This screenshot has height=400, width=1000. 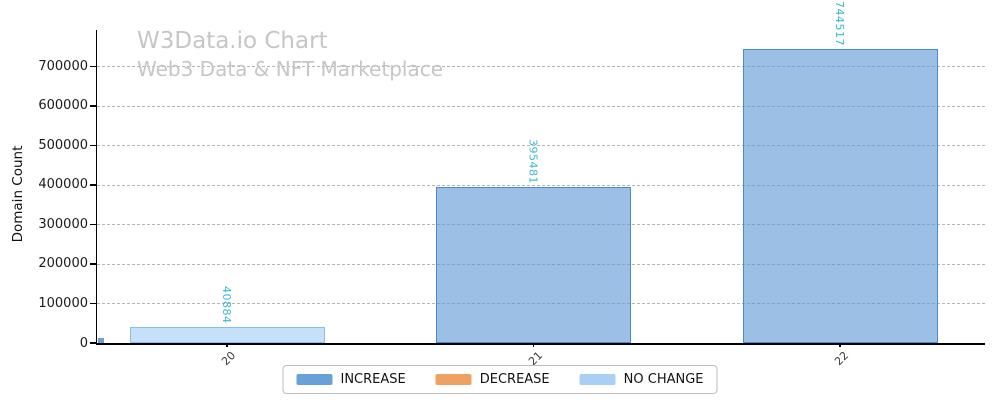 What do you see at coordinates (63, 224) in the screenshot?
I see `y-tick-label: 300000` at bounding box center [63, 224].